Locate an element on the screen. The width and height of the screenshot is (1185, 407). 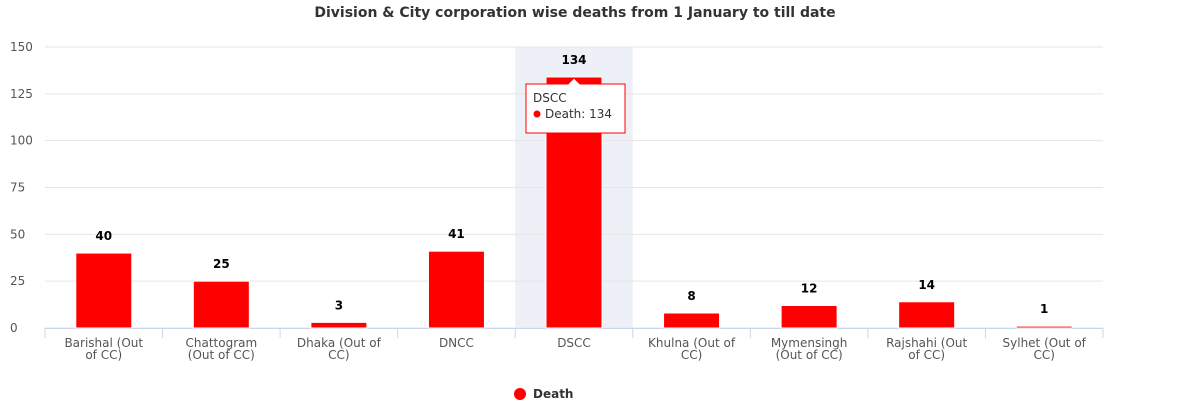
y-tick-label: 50 is located at coordinates (17, 234).